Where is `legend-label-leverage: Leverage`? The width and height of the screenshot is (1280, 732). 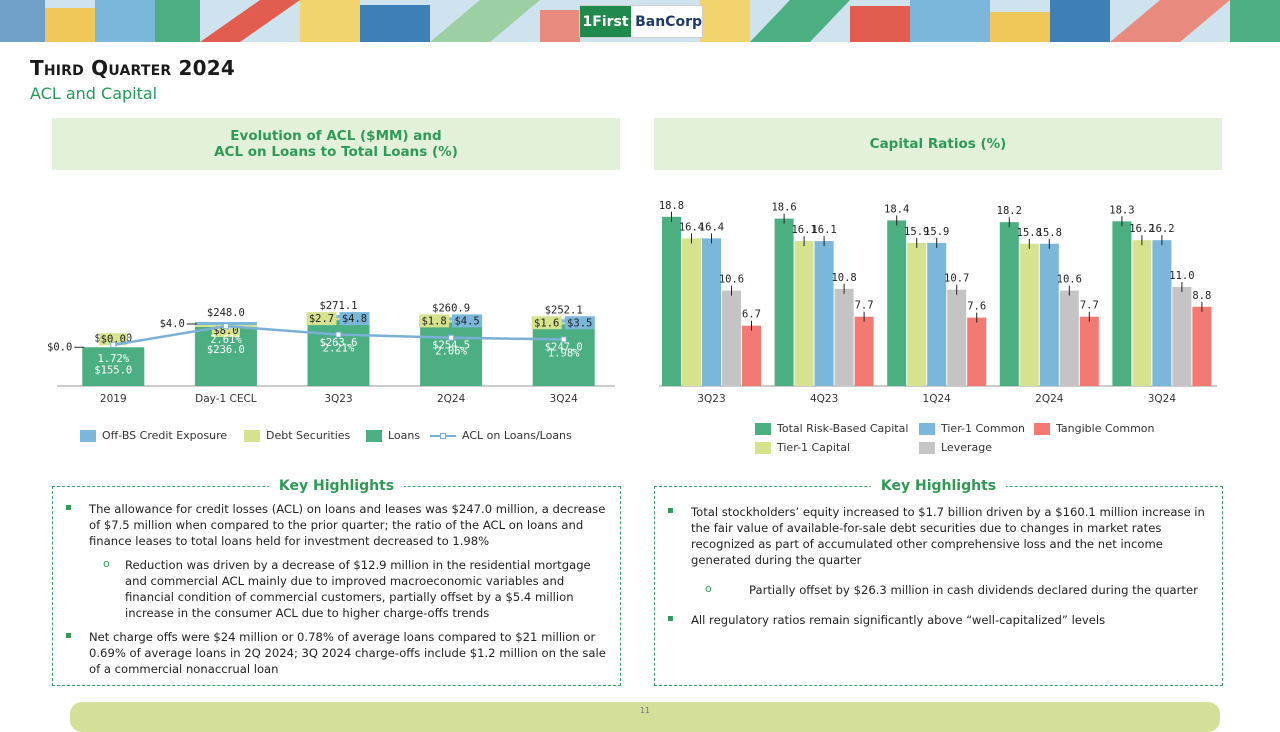 legend-label-leverage: Leverage is located at coordinates (966, 447).